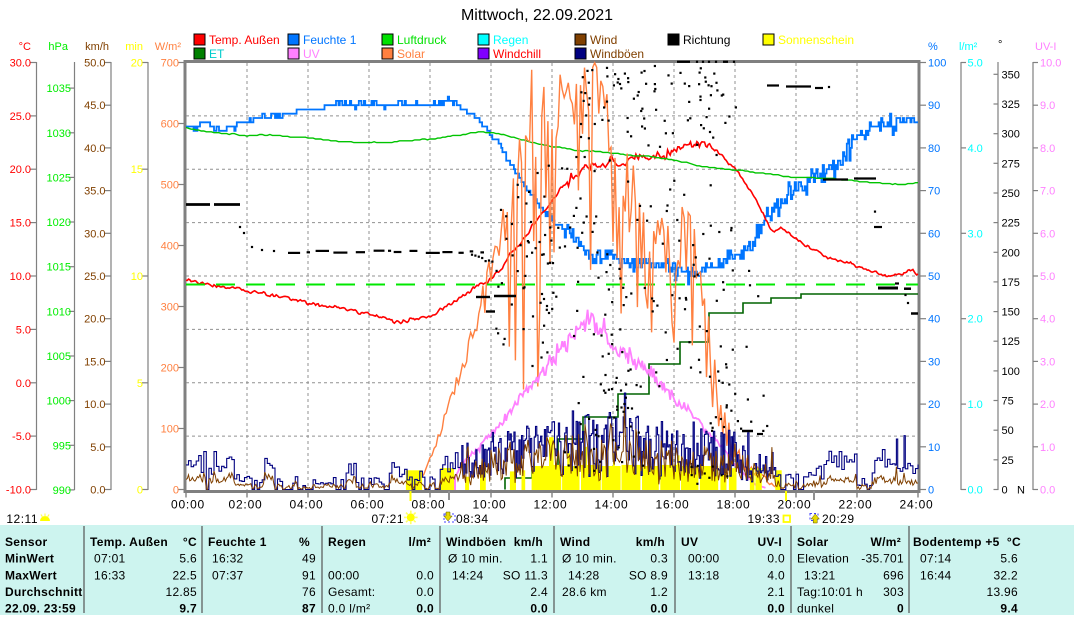 This screenshot has width=1074, height=620. What do you see at coordinates (648, 575) in the screenshot?
I see `svg-text: SO 8.9` at bounding box center [648, 575].